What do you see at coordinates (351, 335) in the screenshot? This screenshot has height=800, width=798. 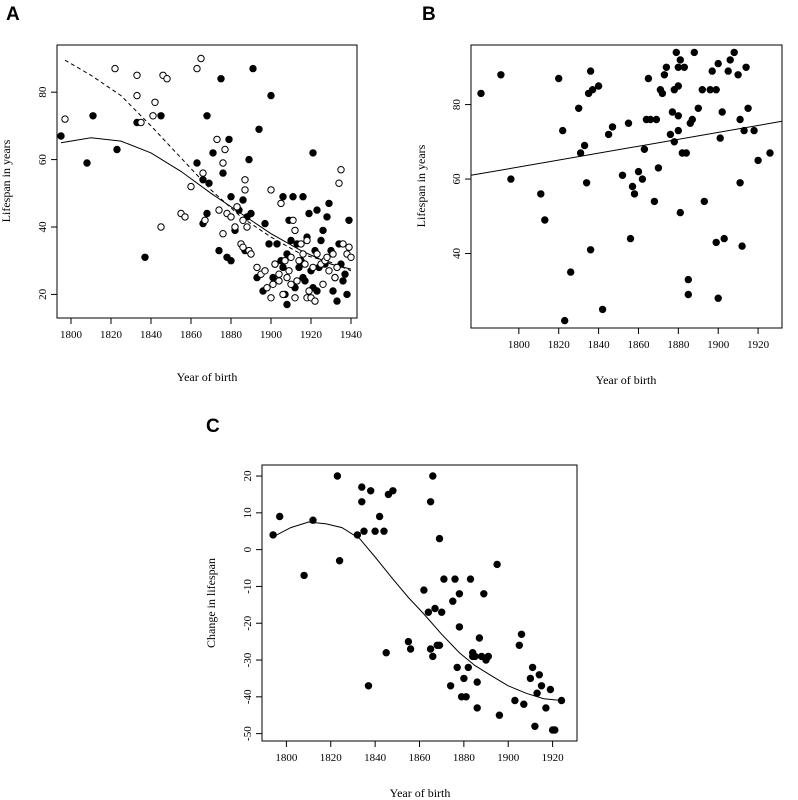 I see `x-tick-label-a: 1940` at bounding box center [351, 335].